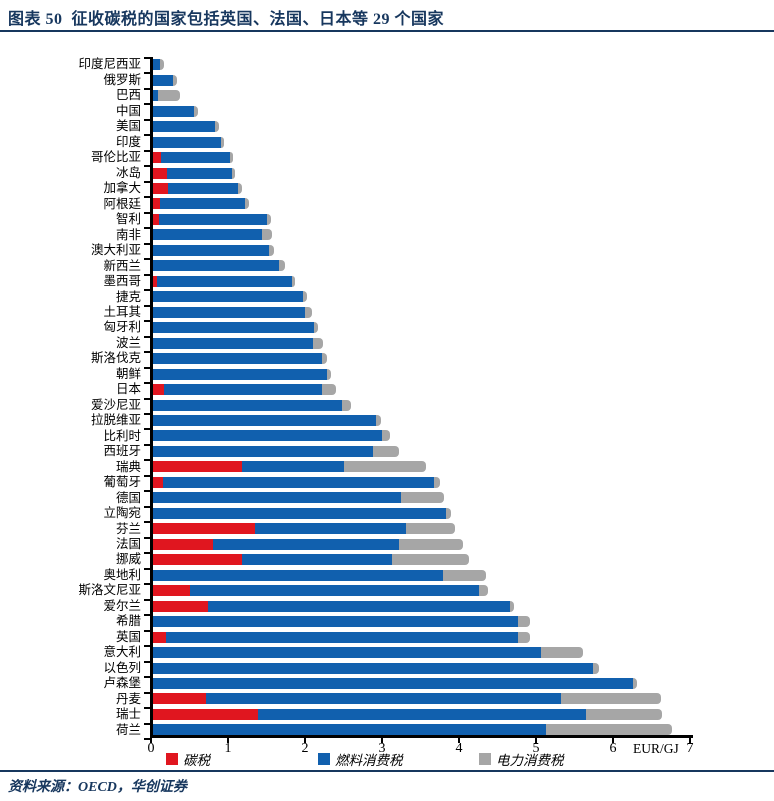 This screenshot has width=774, height=801. Describe the element at coordinates (305, 748) in the screenshot. I see `x-tick-label: 2` at that location.